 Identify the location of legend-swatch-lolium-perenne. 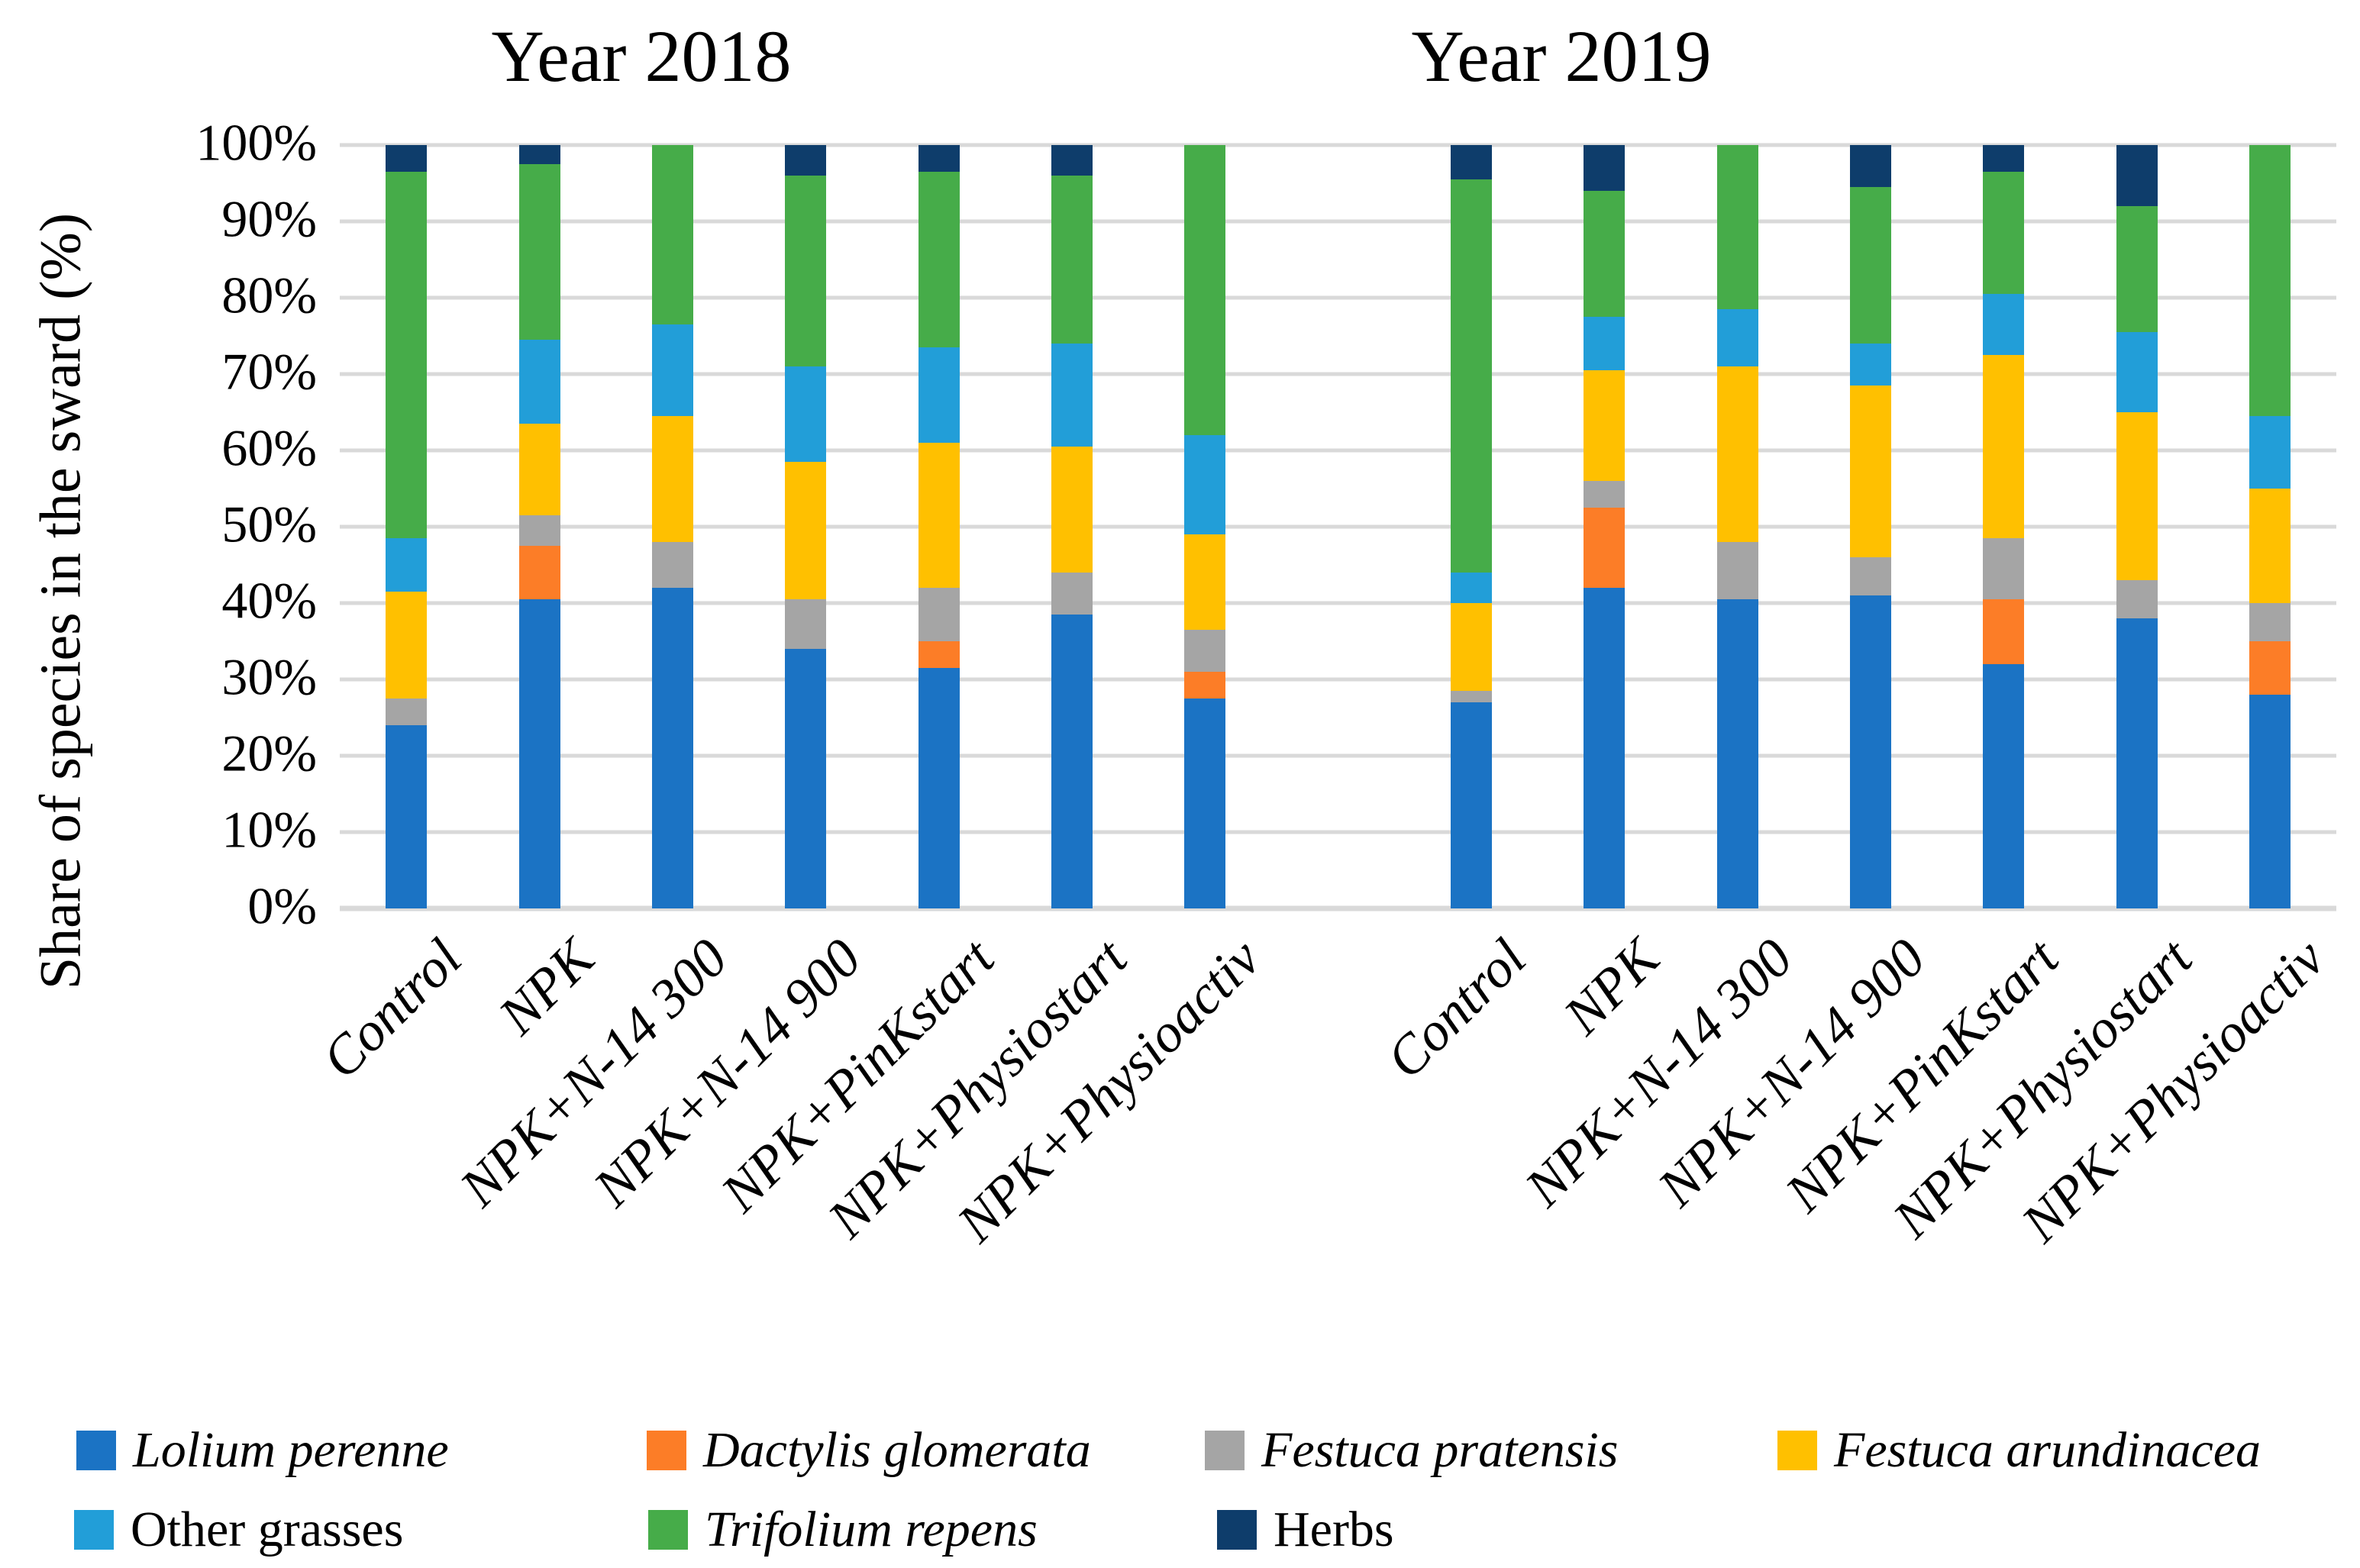
(96, 1450).